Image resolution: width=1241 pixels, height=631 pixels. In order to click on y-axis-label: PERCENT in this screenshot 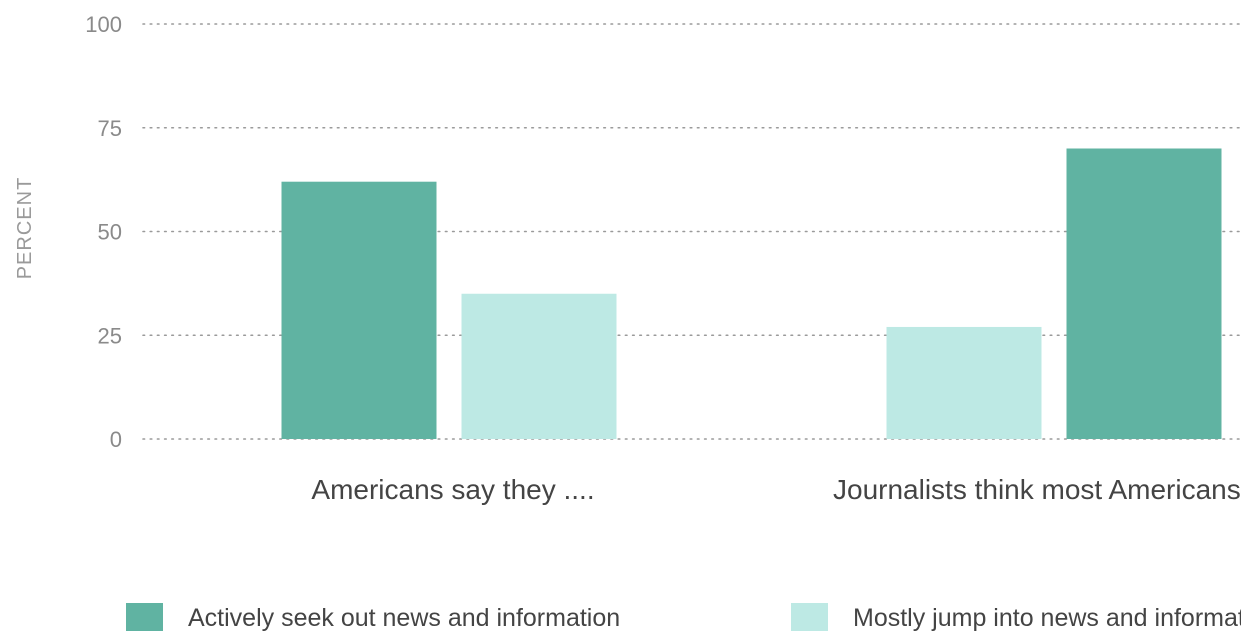, I will do `click(25, 228)`.